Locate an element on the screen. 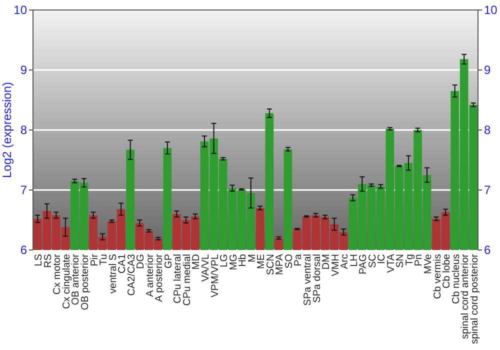 The width and height of the screenshot is (500, 350). x-tick-label: spinal cord posterior is located at coordinates (474, 298).